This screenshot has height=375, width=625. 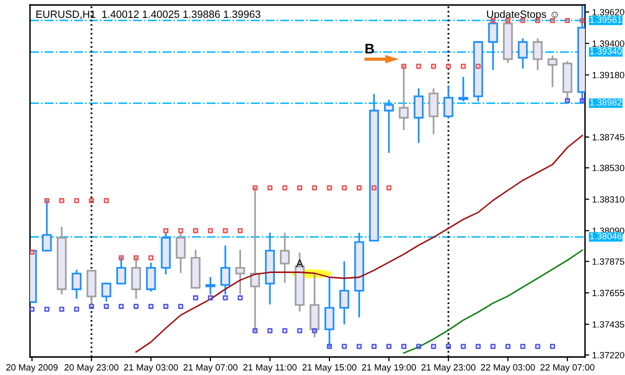 I want to click on ref-line-label: 1.39561, so click(x=606, y=19).